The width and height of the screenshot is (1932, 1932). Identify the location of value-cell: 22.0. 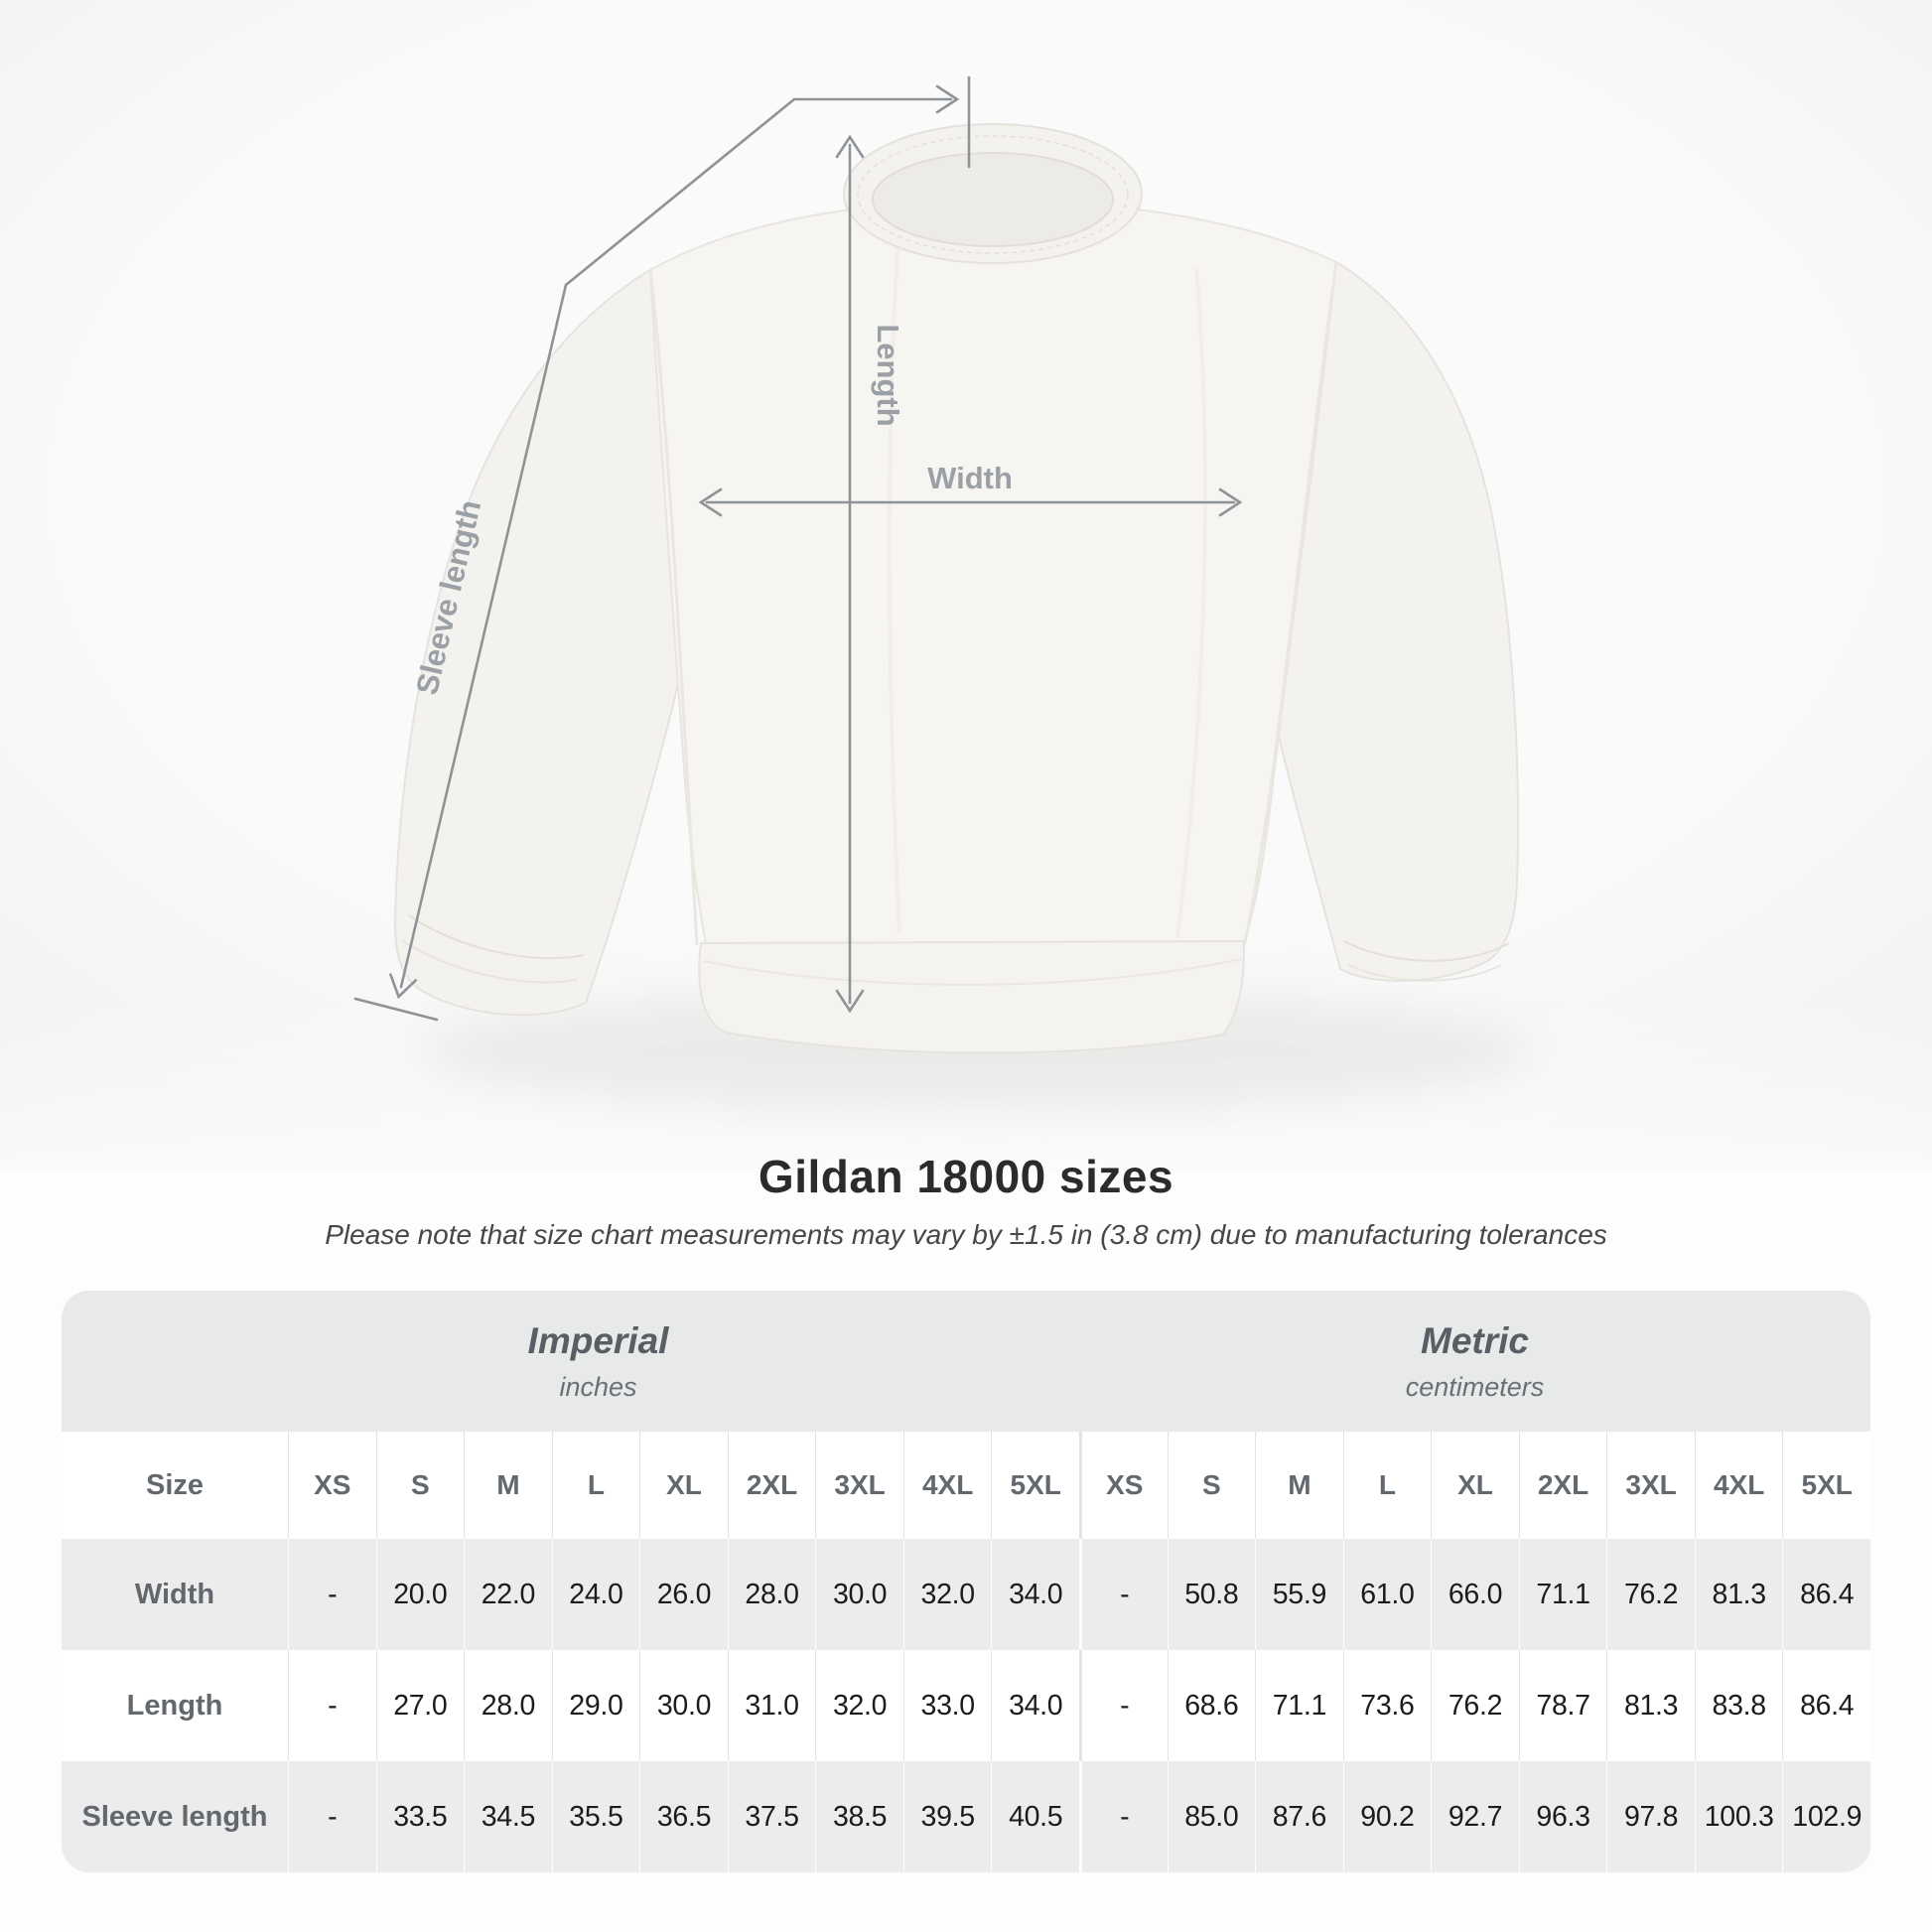
(508, 1594).